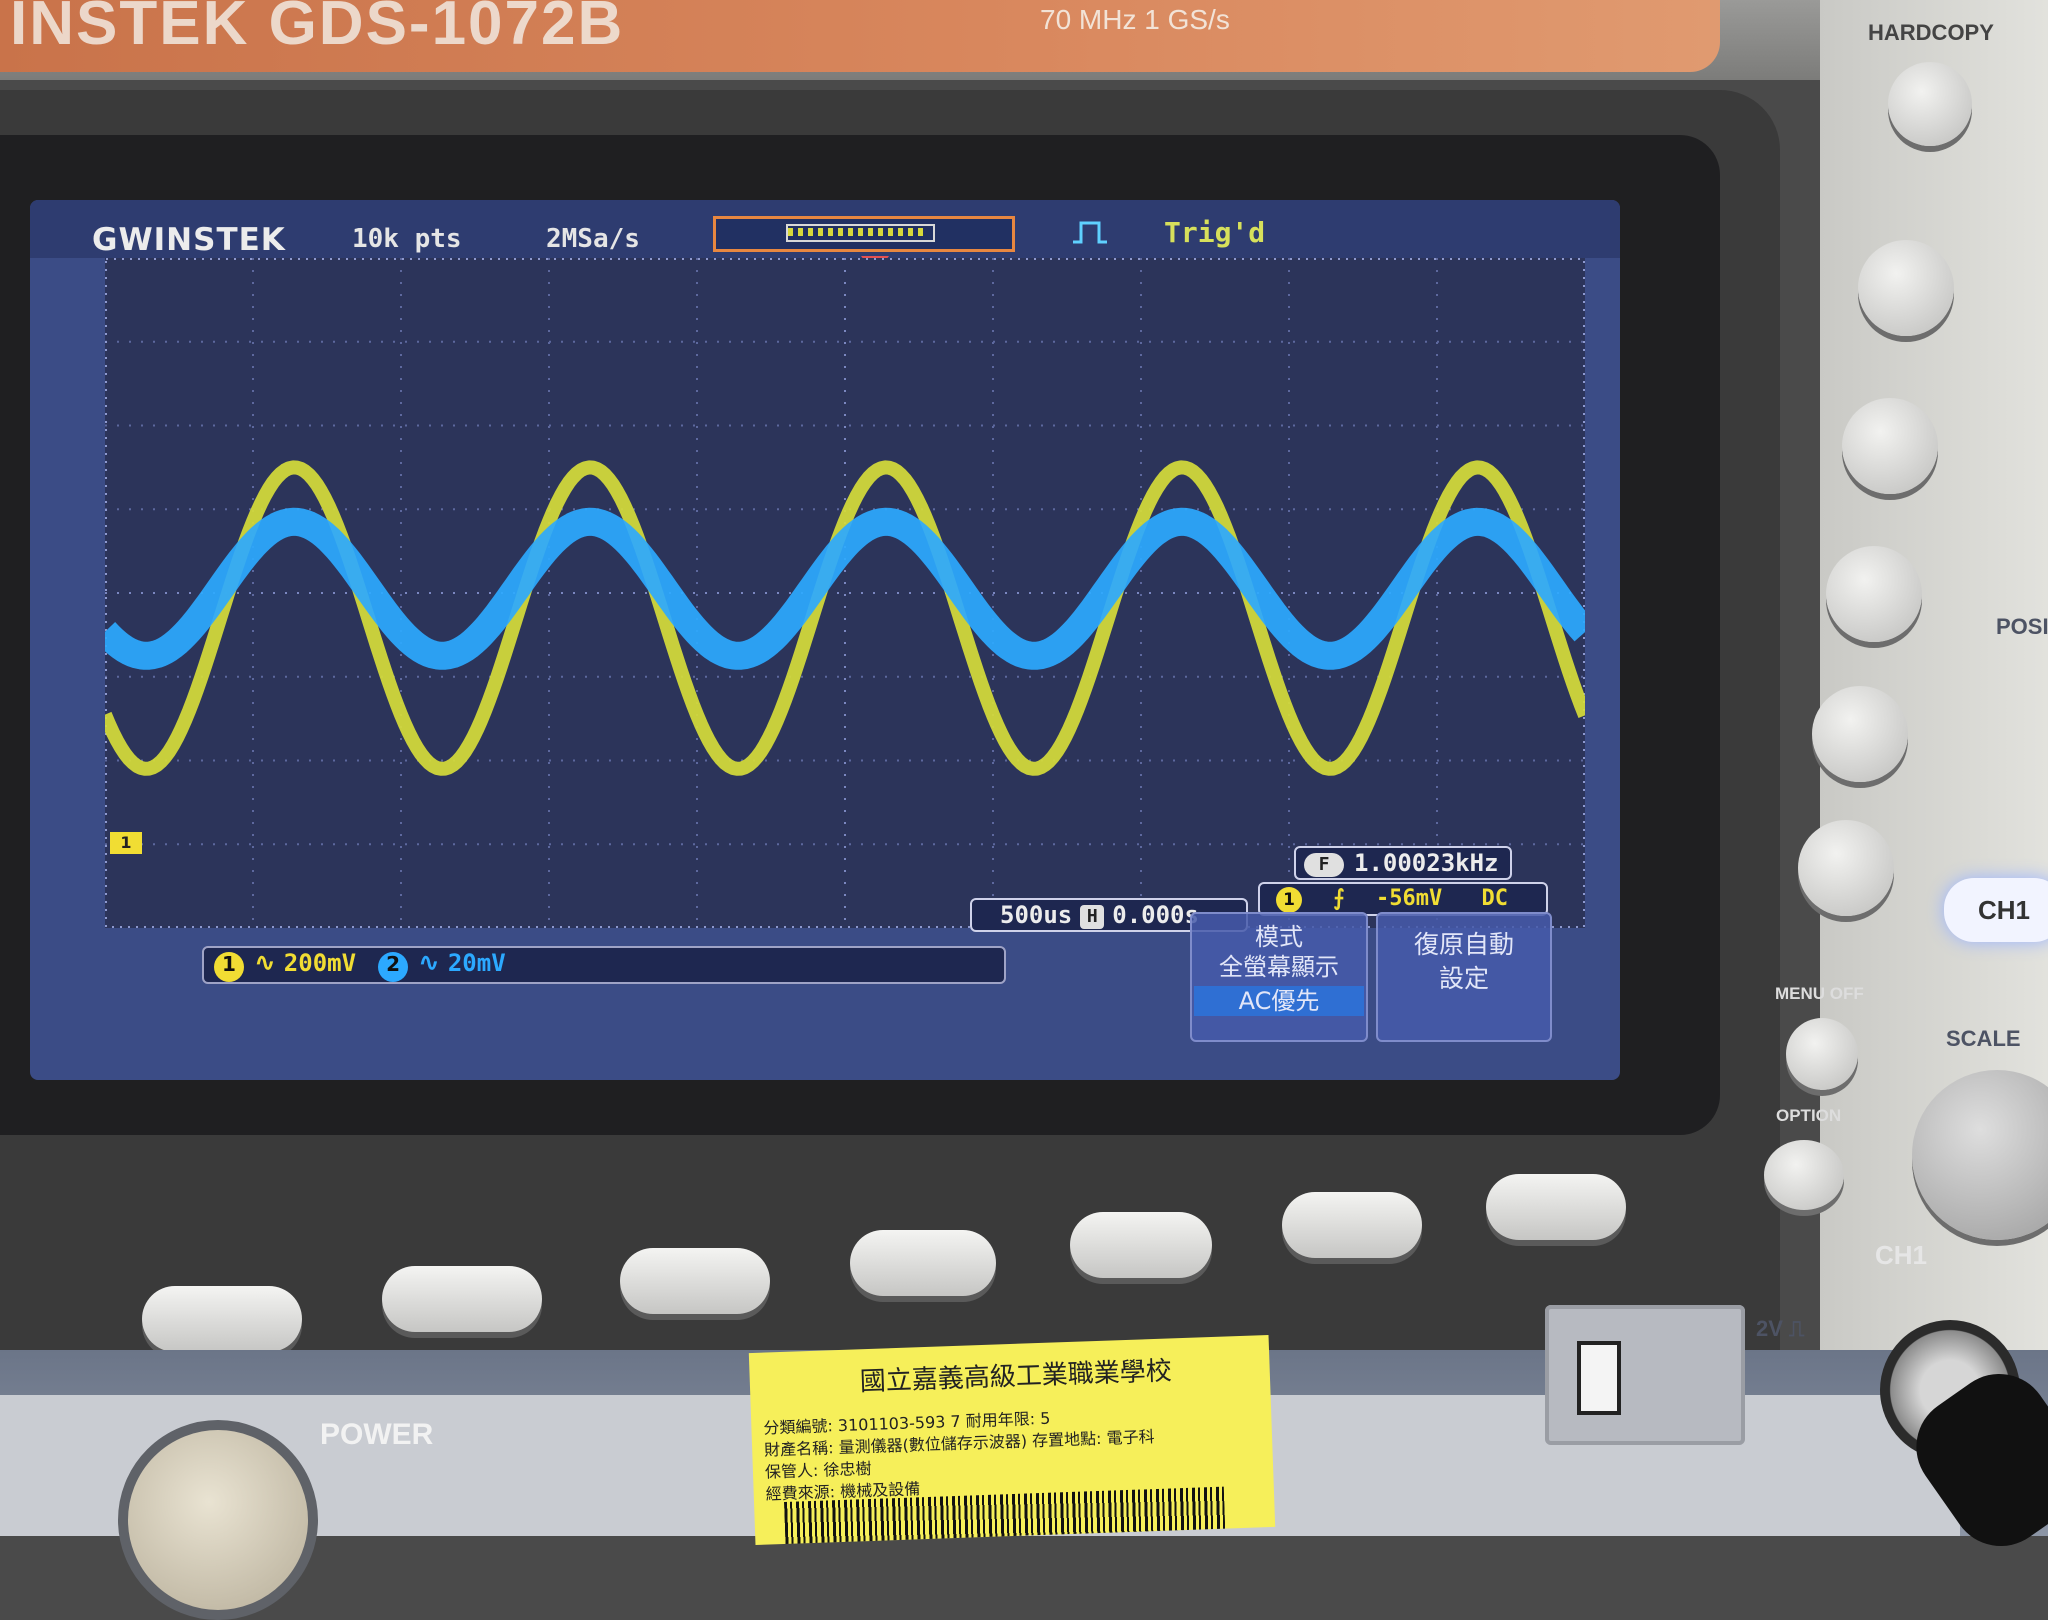 The image size is (2048, 1620). I want to click on menu-mode-title: 模式, so click(1279, 937).